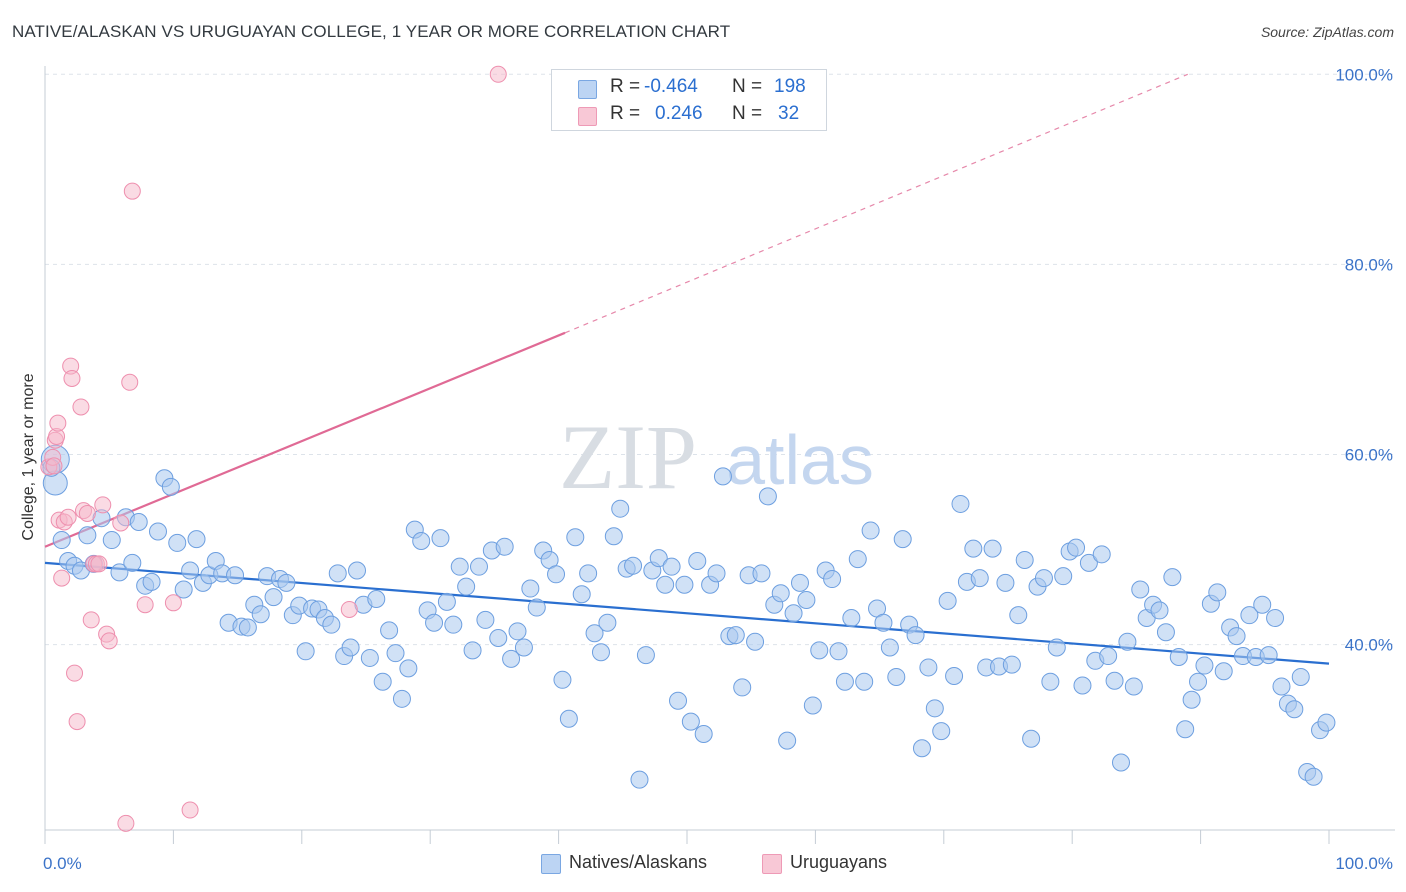 The image size is (1406, 892). I want to click on y-tick-label: 40.0%, so click(1369, 645).